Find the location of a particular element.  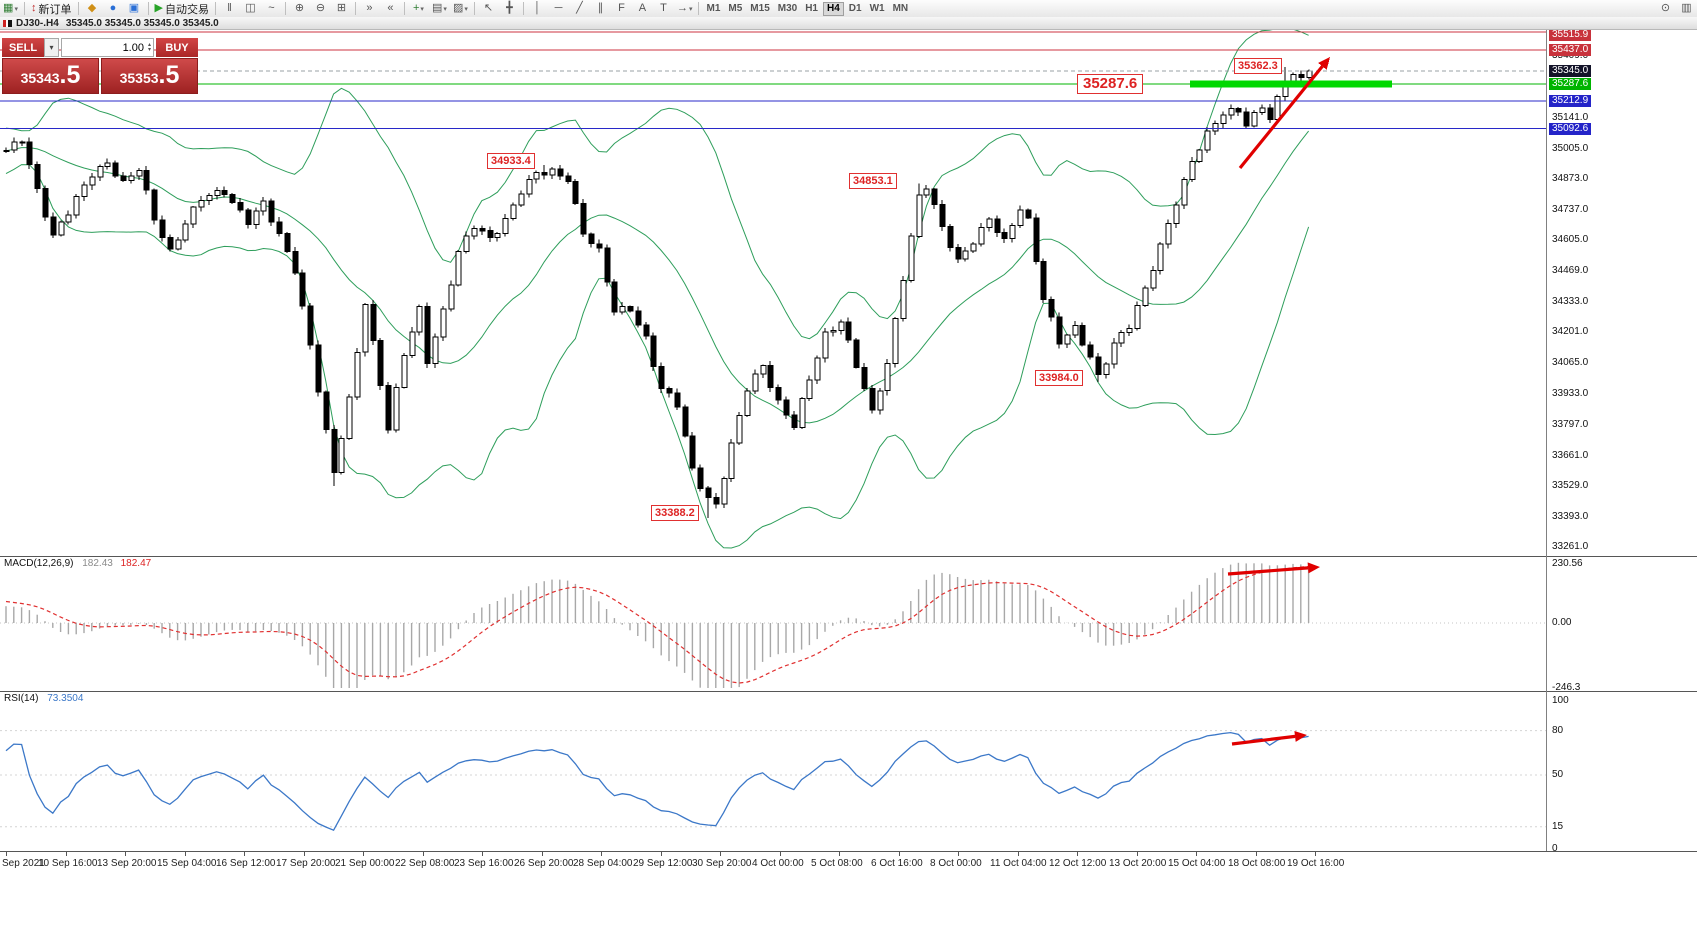

shapes-icon: → is located at coordinates (682, 8).